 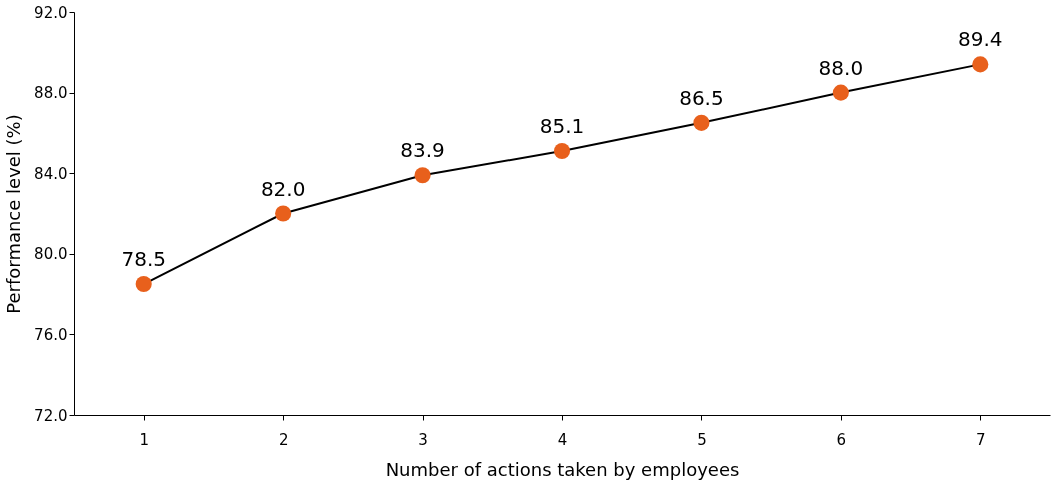 I want to click on y-tick-label: 88.0, so click(x=51, y=93).